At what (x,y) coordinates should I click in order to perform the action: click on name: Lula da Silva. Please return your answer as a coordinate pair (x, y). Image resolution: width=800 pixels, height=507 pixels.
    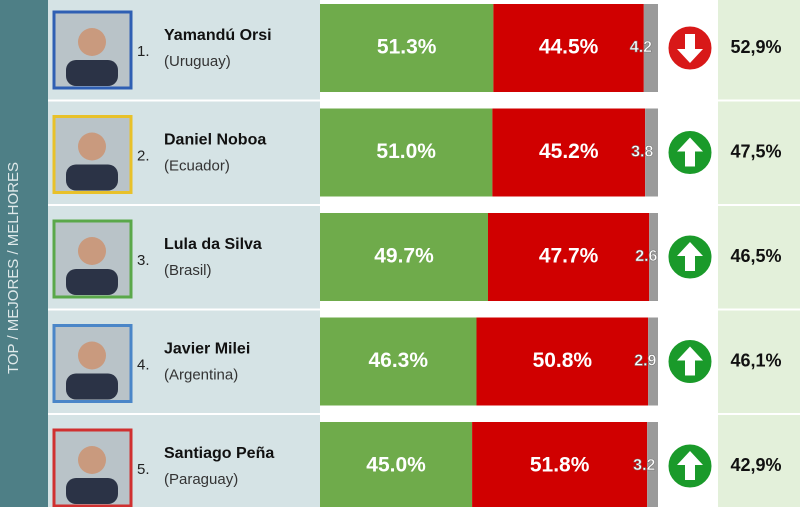
    Looking at the image, I should click on (213, 244).